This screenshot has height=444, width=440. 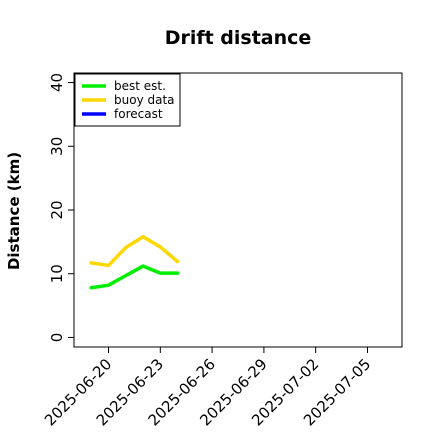 What do you see at coordinates (57, 209) in the screenshot?
I see `y-tick-label: 20` at bounding box center [57, 209].